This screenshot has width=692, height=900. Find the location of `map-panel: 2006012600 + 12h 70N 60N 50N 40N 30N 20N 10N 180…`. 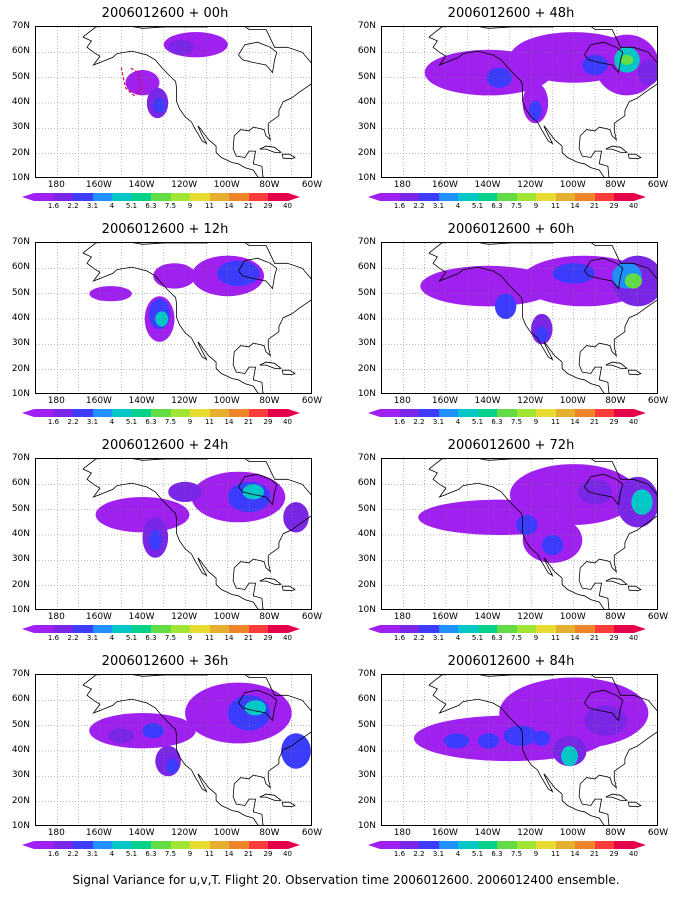

map-panel: 2006012600 + 12h 70N 60N 50N 40N 30N 20N 10N 180… is located at coordinates (165, 330).